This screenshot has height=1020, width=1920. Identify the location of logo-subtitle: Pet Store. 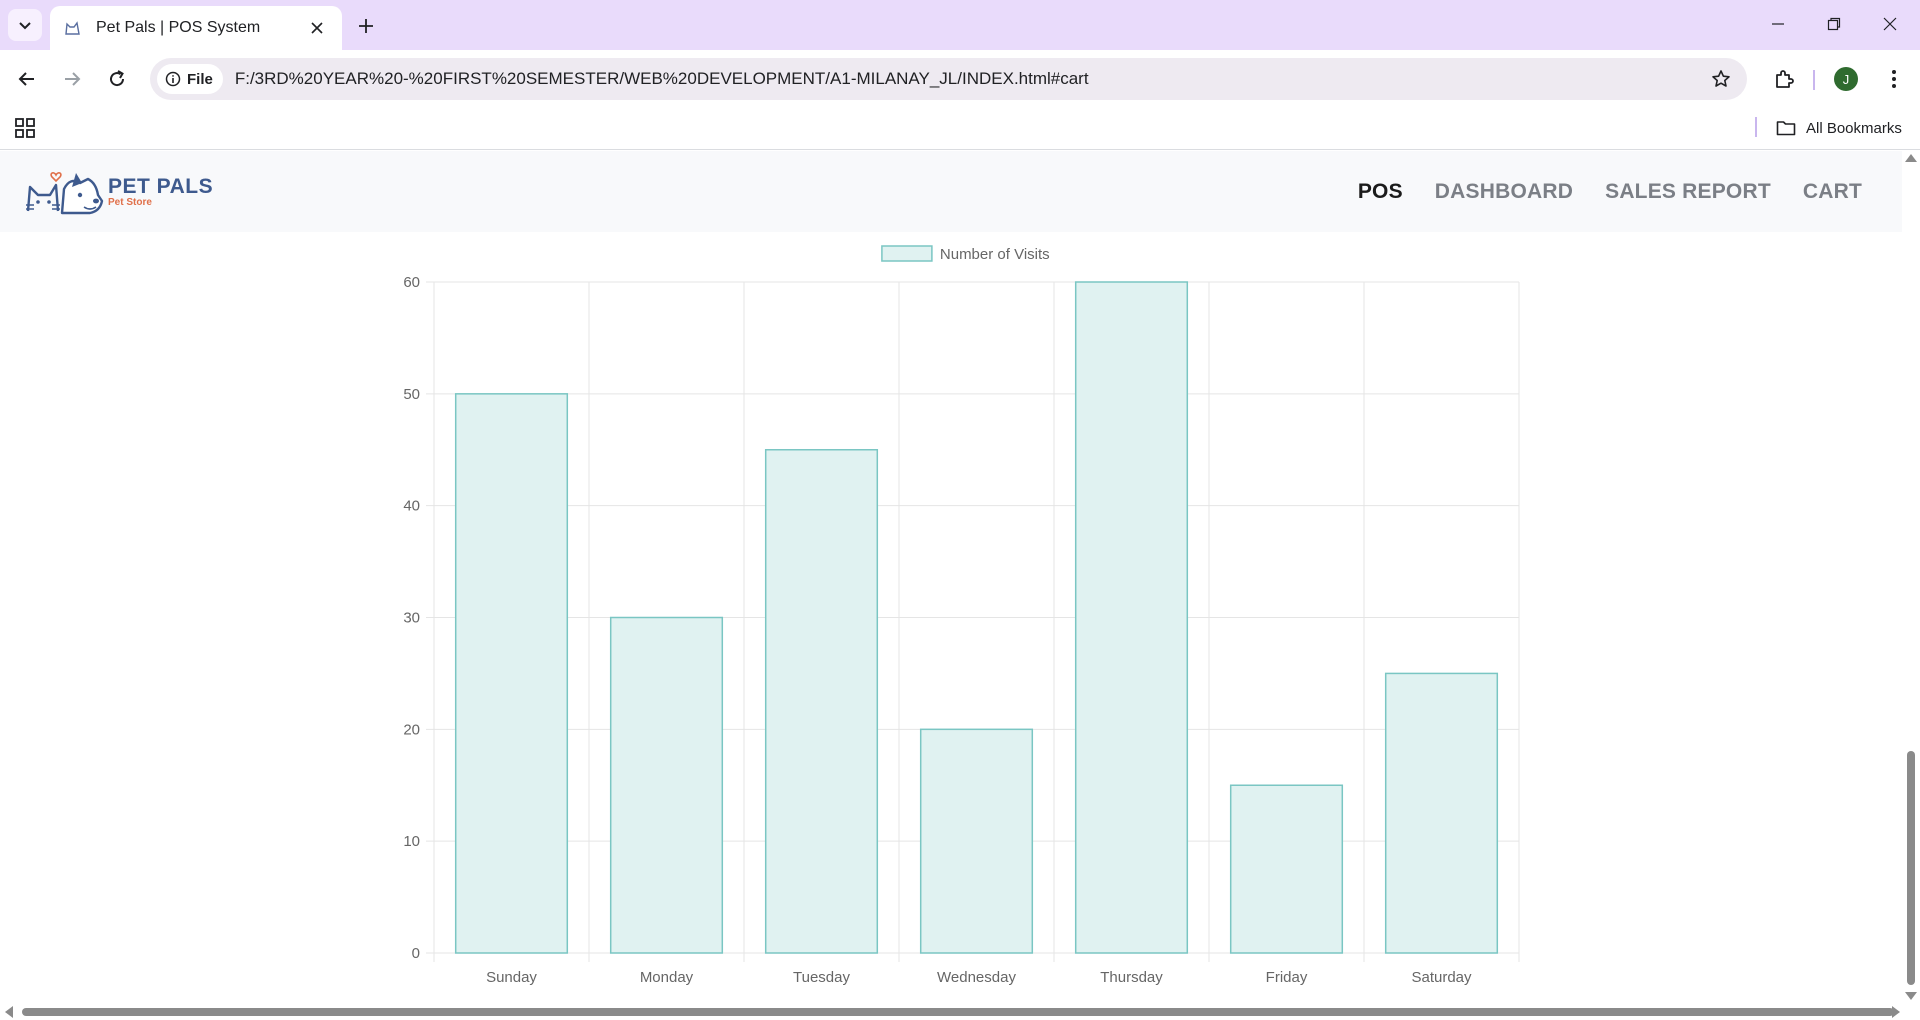
(130, 202).